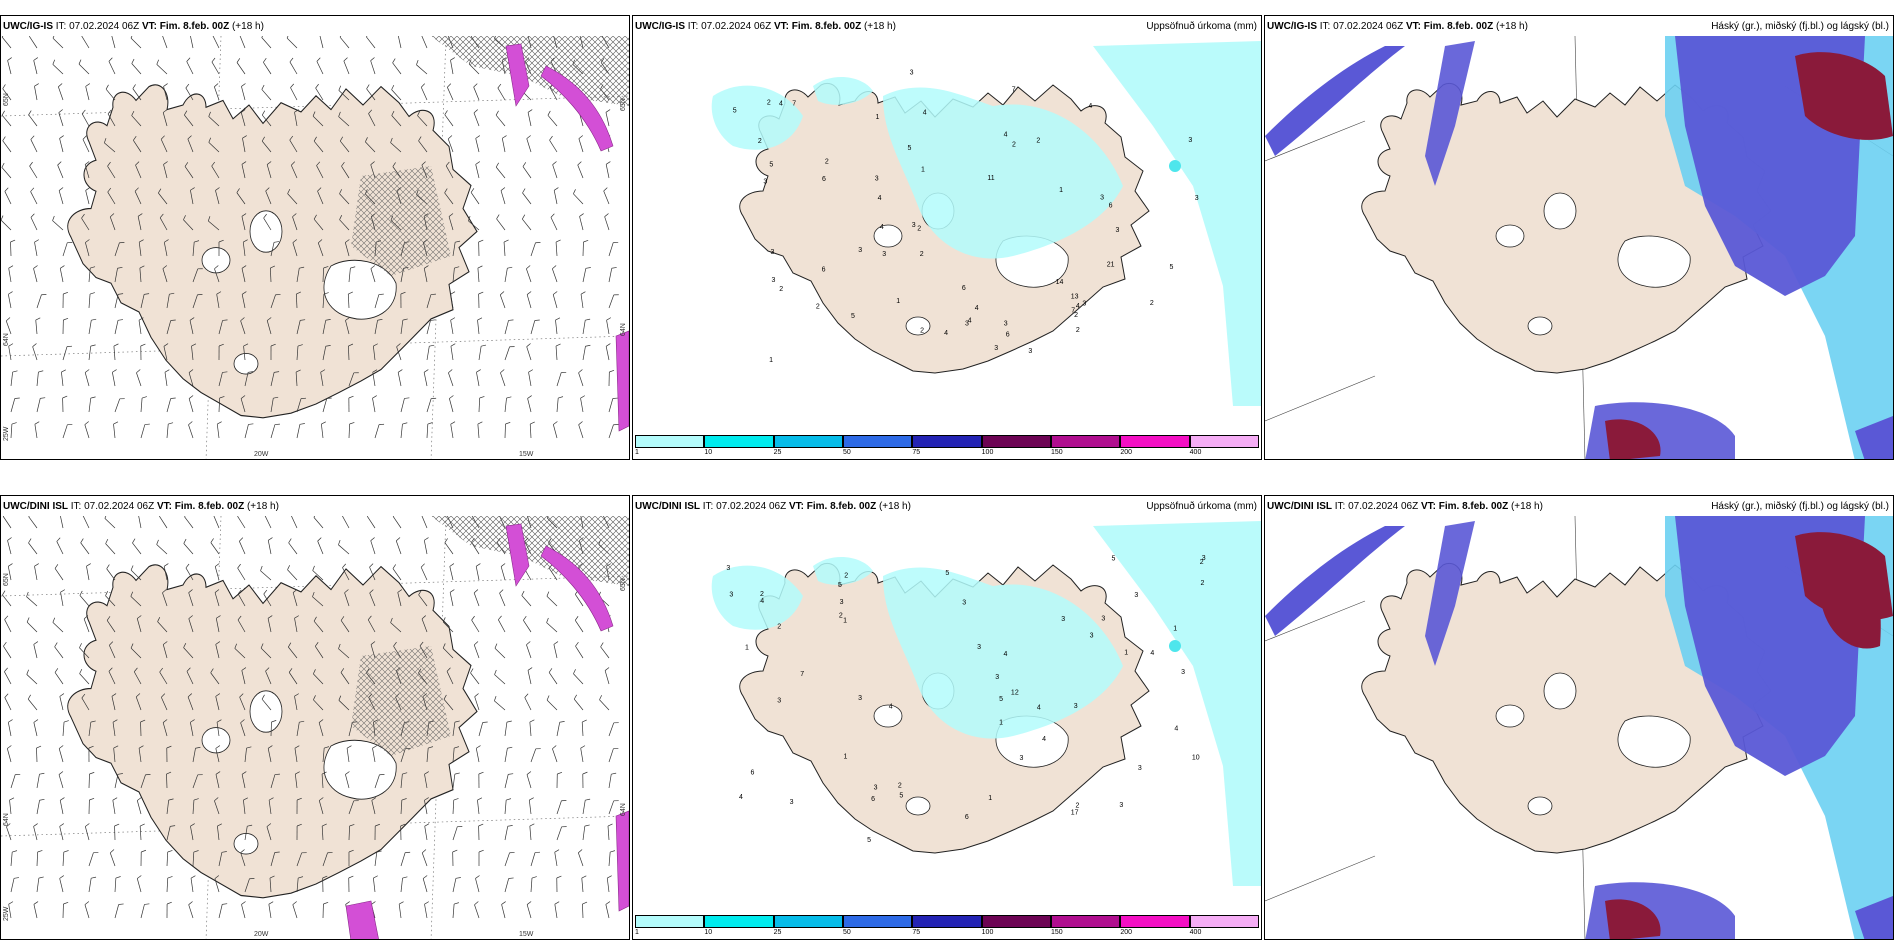 This screenshot has height=950, width=1900. What do you see at coordinates (873, 799) in the screenshot?
I see `precip-value-label: 6` at bounding box center [873, 799].